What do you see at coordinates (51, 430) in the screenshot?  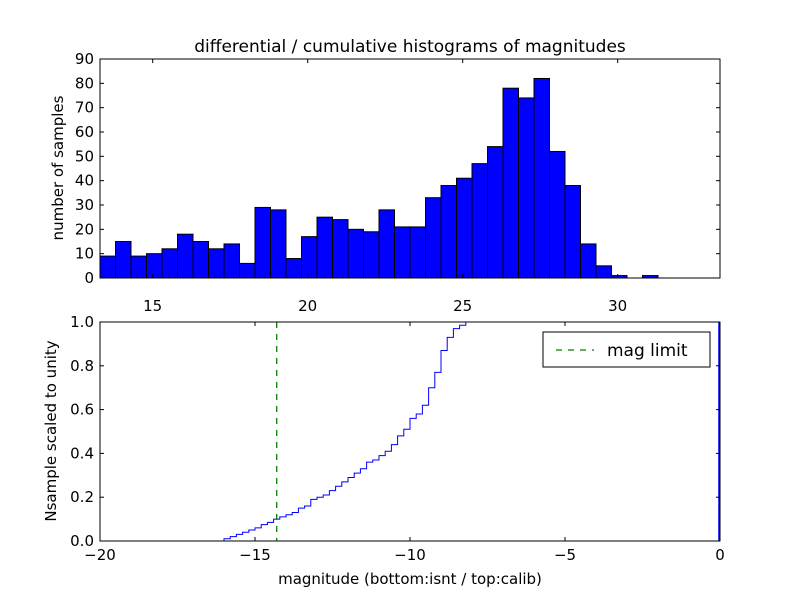 I see `cumulative-y-axis-label: Nsample scaled to unity` at bounding box center [51, 430].